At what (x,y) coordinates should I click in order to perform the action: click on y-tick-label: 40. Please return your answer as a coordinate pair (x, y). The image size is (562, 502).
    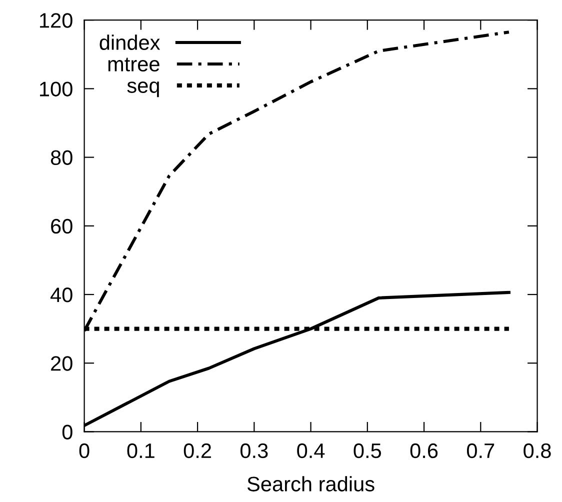
    Looking at the image, I should click on (61, 295).